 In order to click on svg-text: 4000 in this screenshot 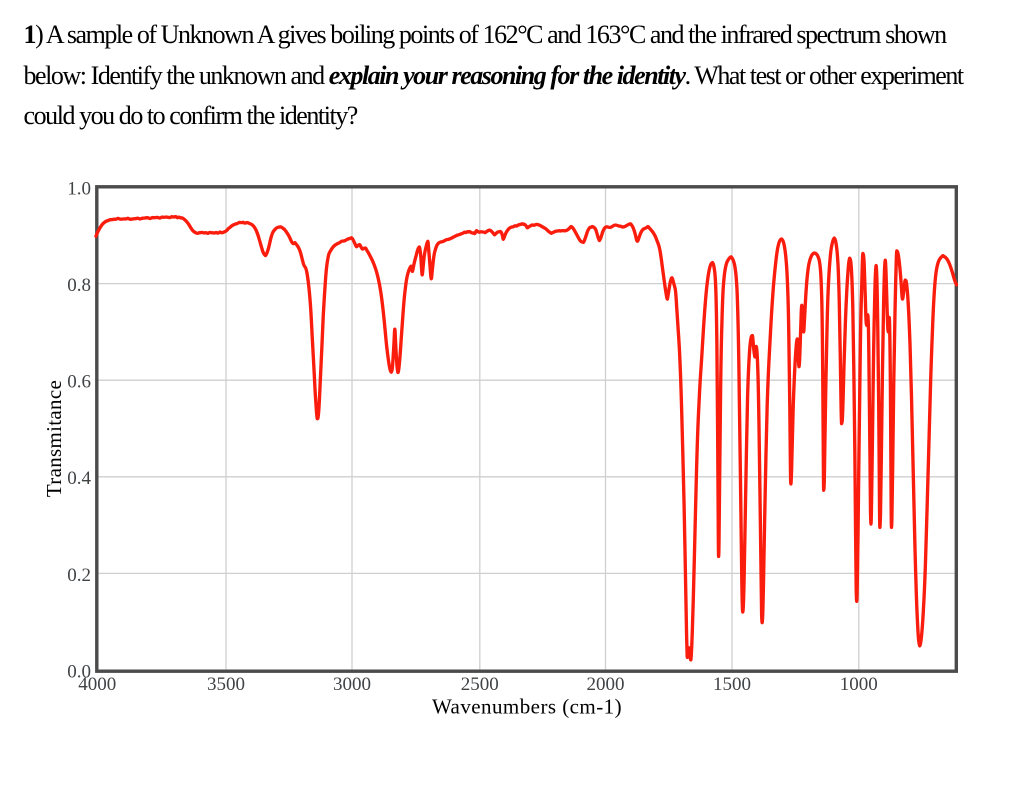, I will do `click(97, 684)`.